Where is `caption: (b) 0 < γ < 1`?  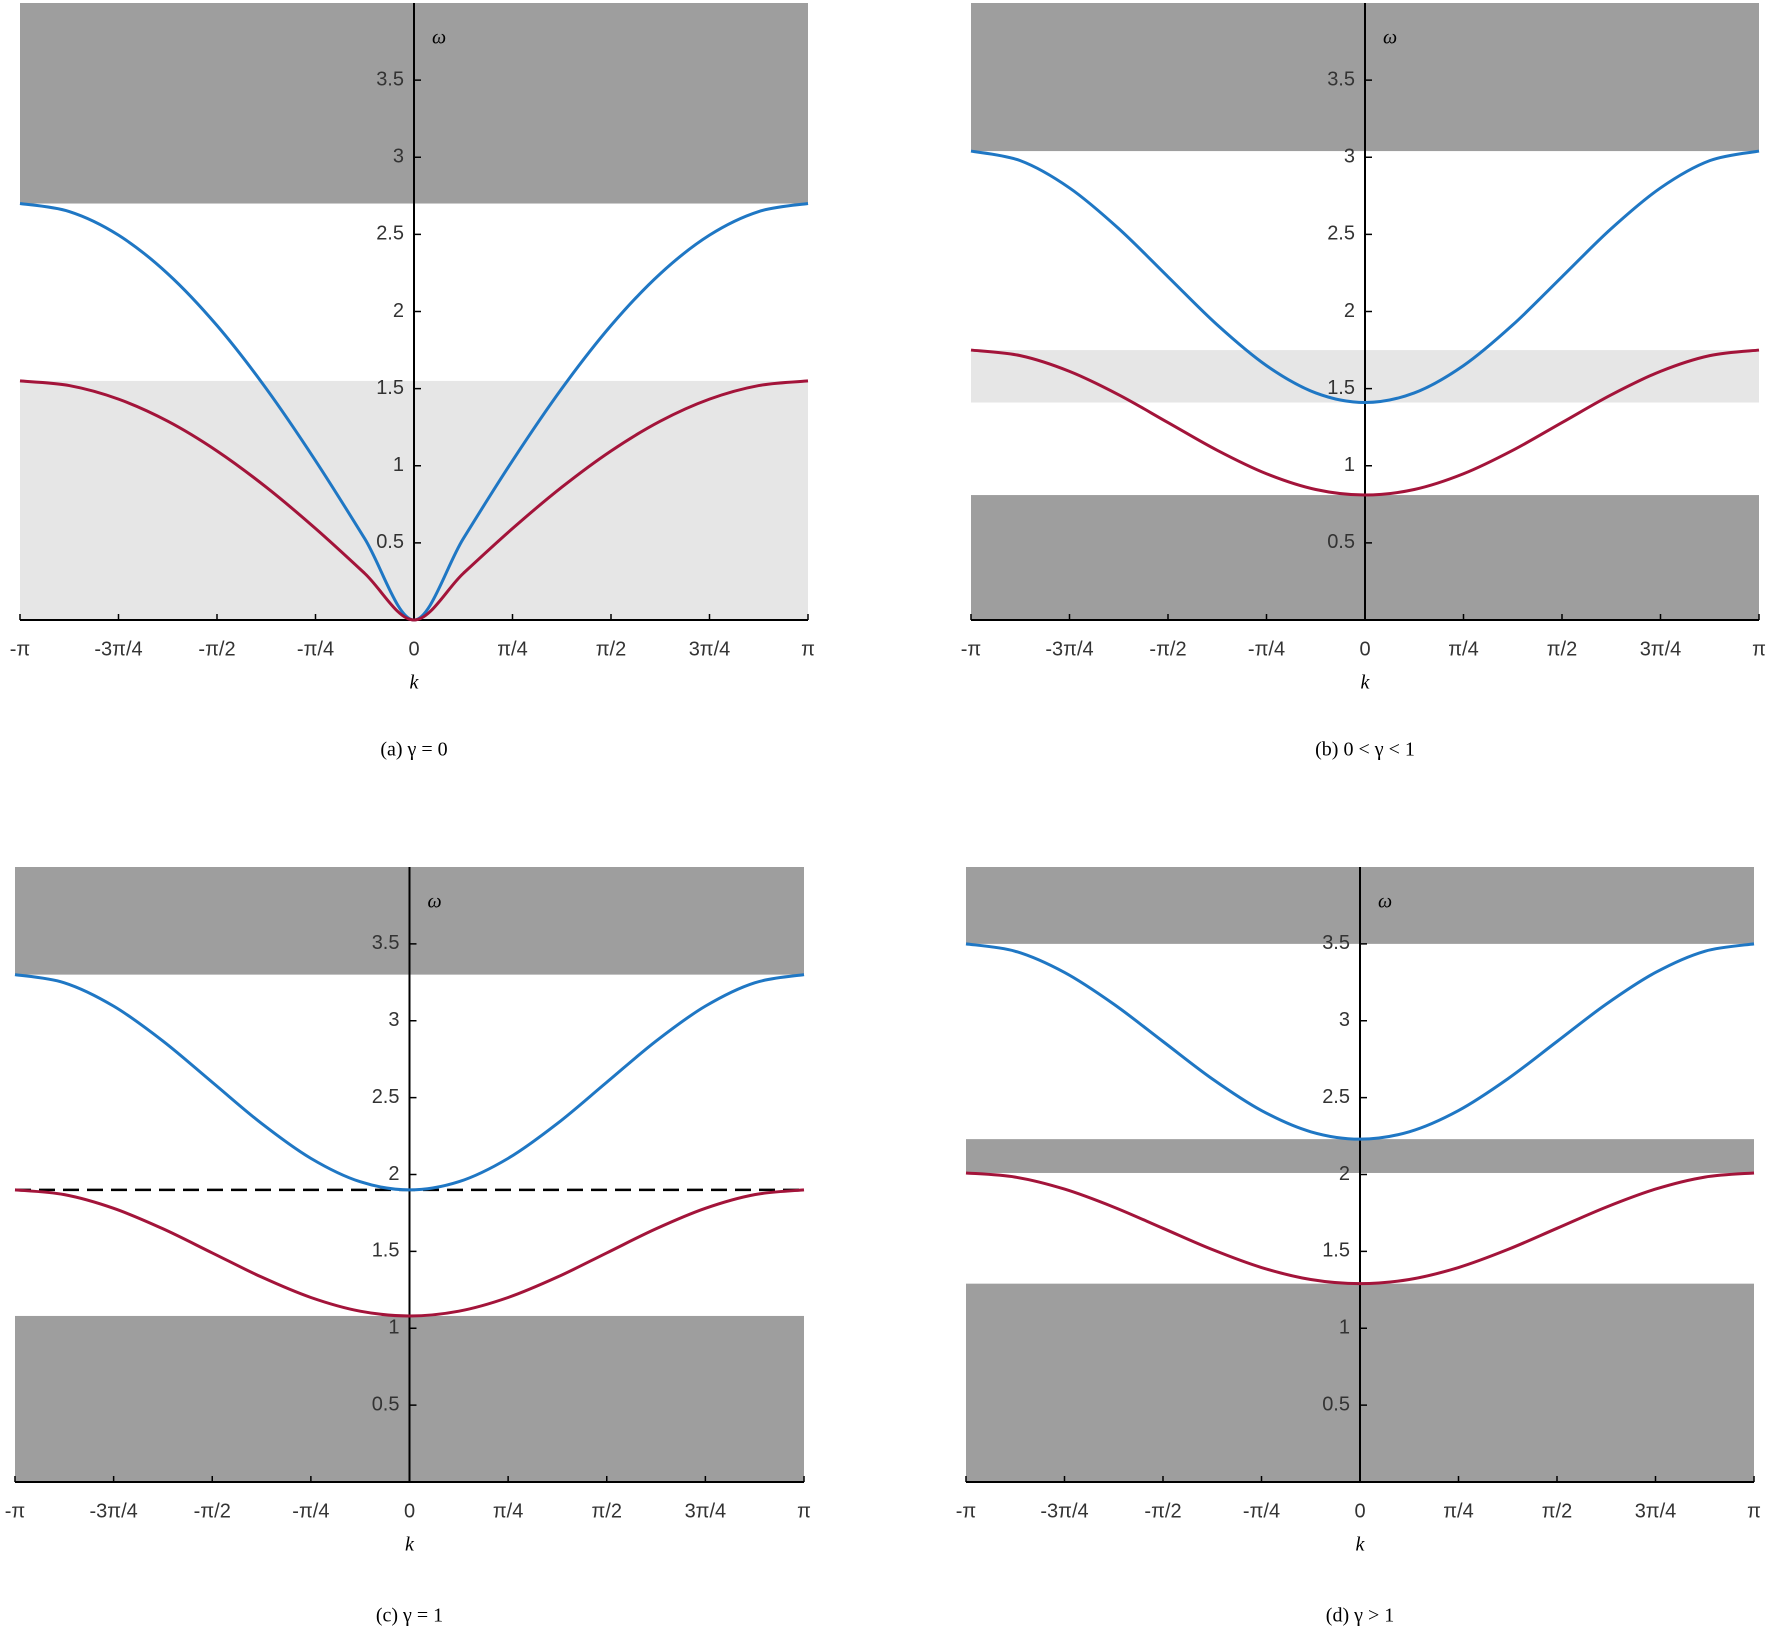 caption: (b) 0 < γ < 1 is located at coordinates (1365, 750).